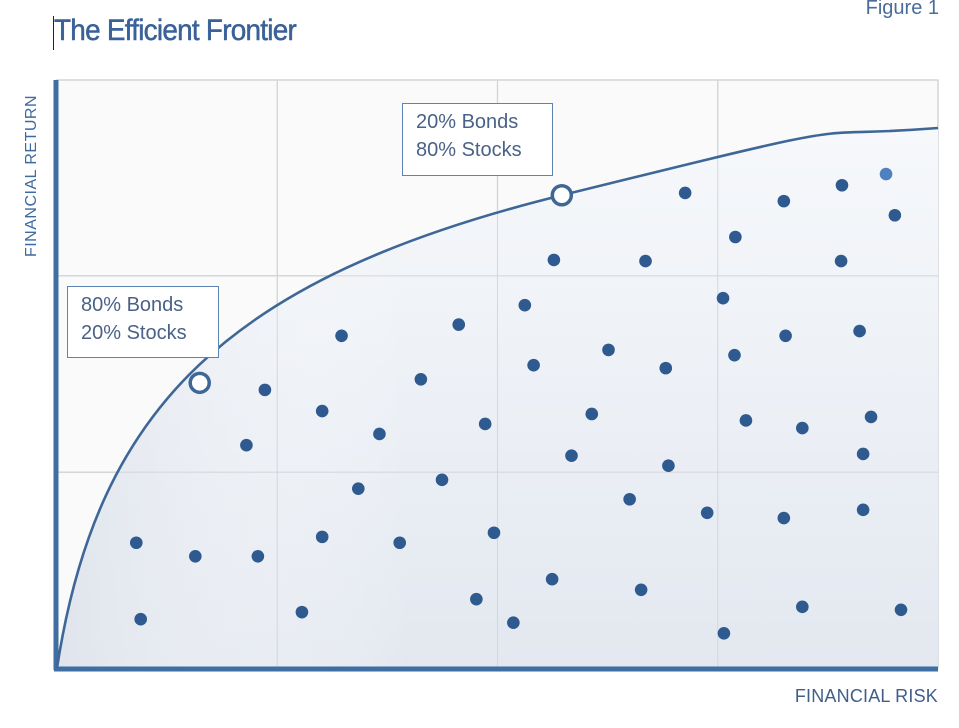  Describe the element at coordinates (902, 9) in the screenshot. I see `figure-label: Figure 1` at that location.